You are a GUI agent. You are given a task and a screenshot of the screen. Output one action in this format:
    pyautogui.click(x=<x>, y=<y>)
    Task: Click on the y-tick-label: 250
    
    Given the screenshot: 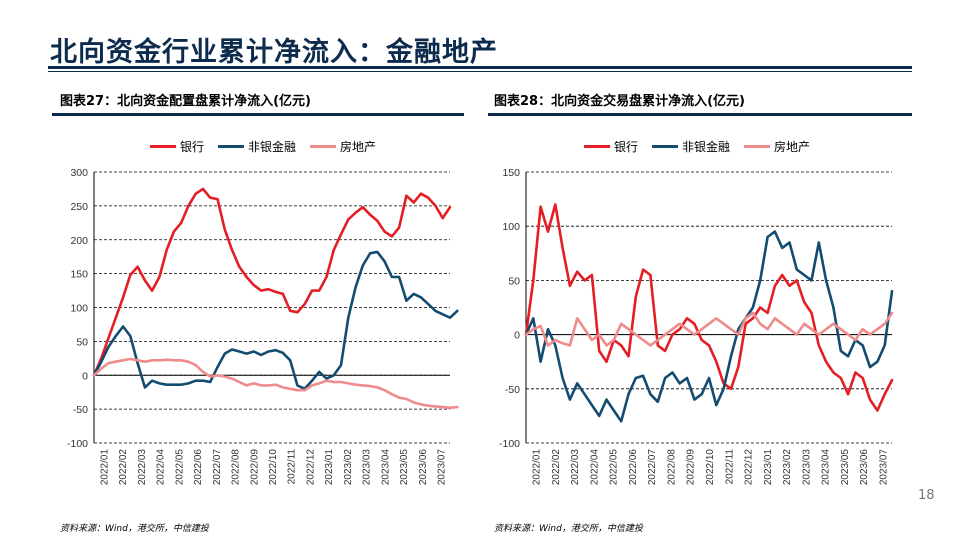 What is the action you would take?
    pyautogui.click(x=79, y=207)
    